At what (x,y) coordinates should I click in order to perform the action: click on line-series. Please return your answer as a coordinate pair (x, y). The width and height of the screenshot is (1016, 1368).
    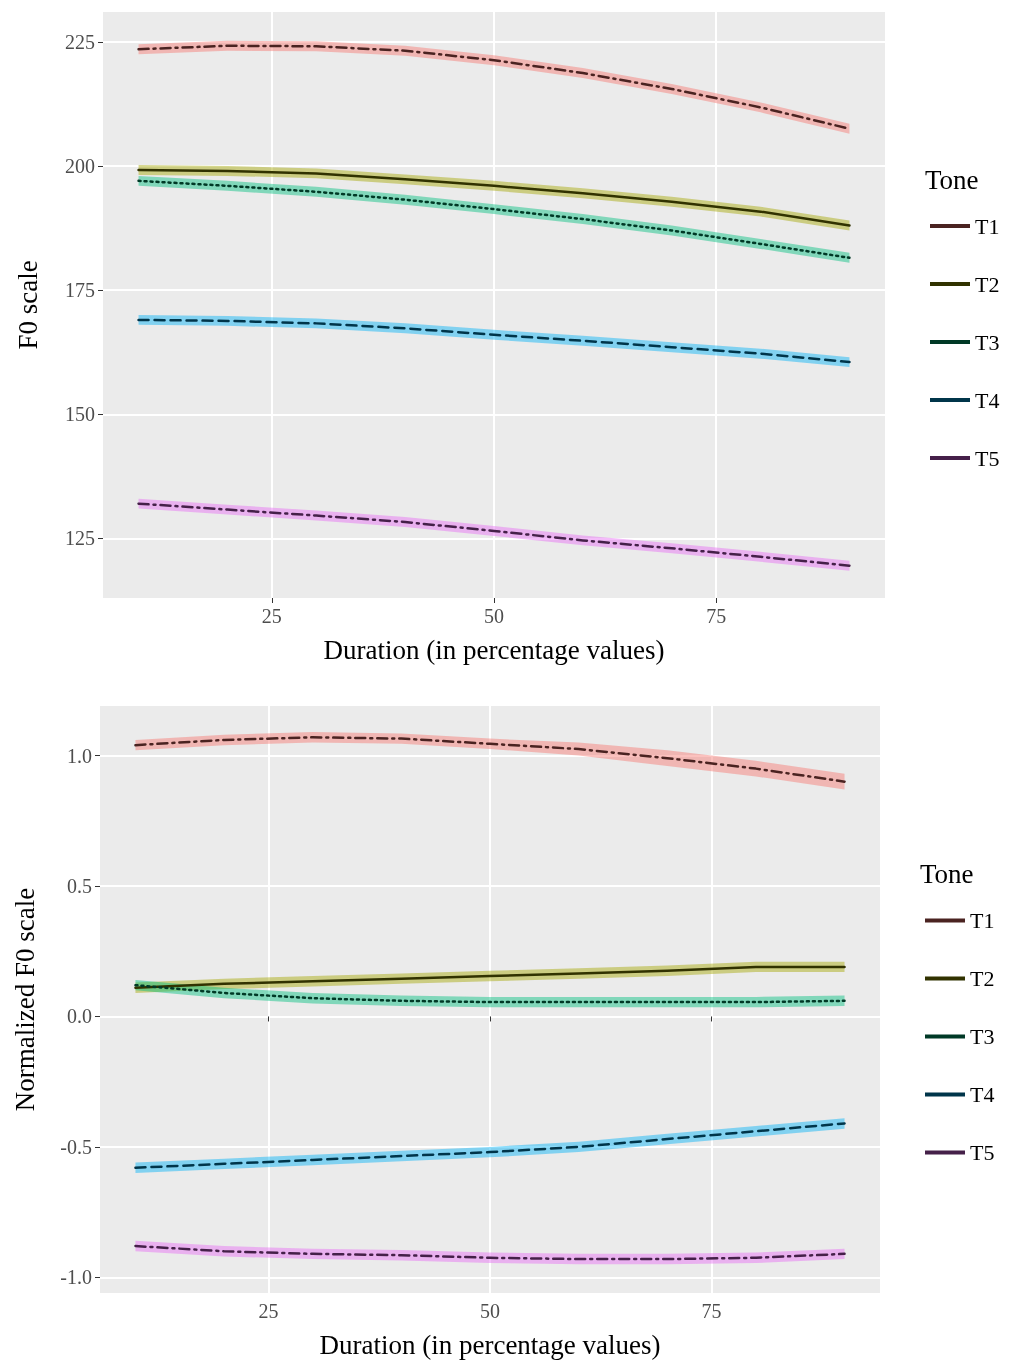
    Looking at the image, I should click on (490, 759).